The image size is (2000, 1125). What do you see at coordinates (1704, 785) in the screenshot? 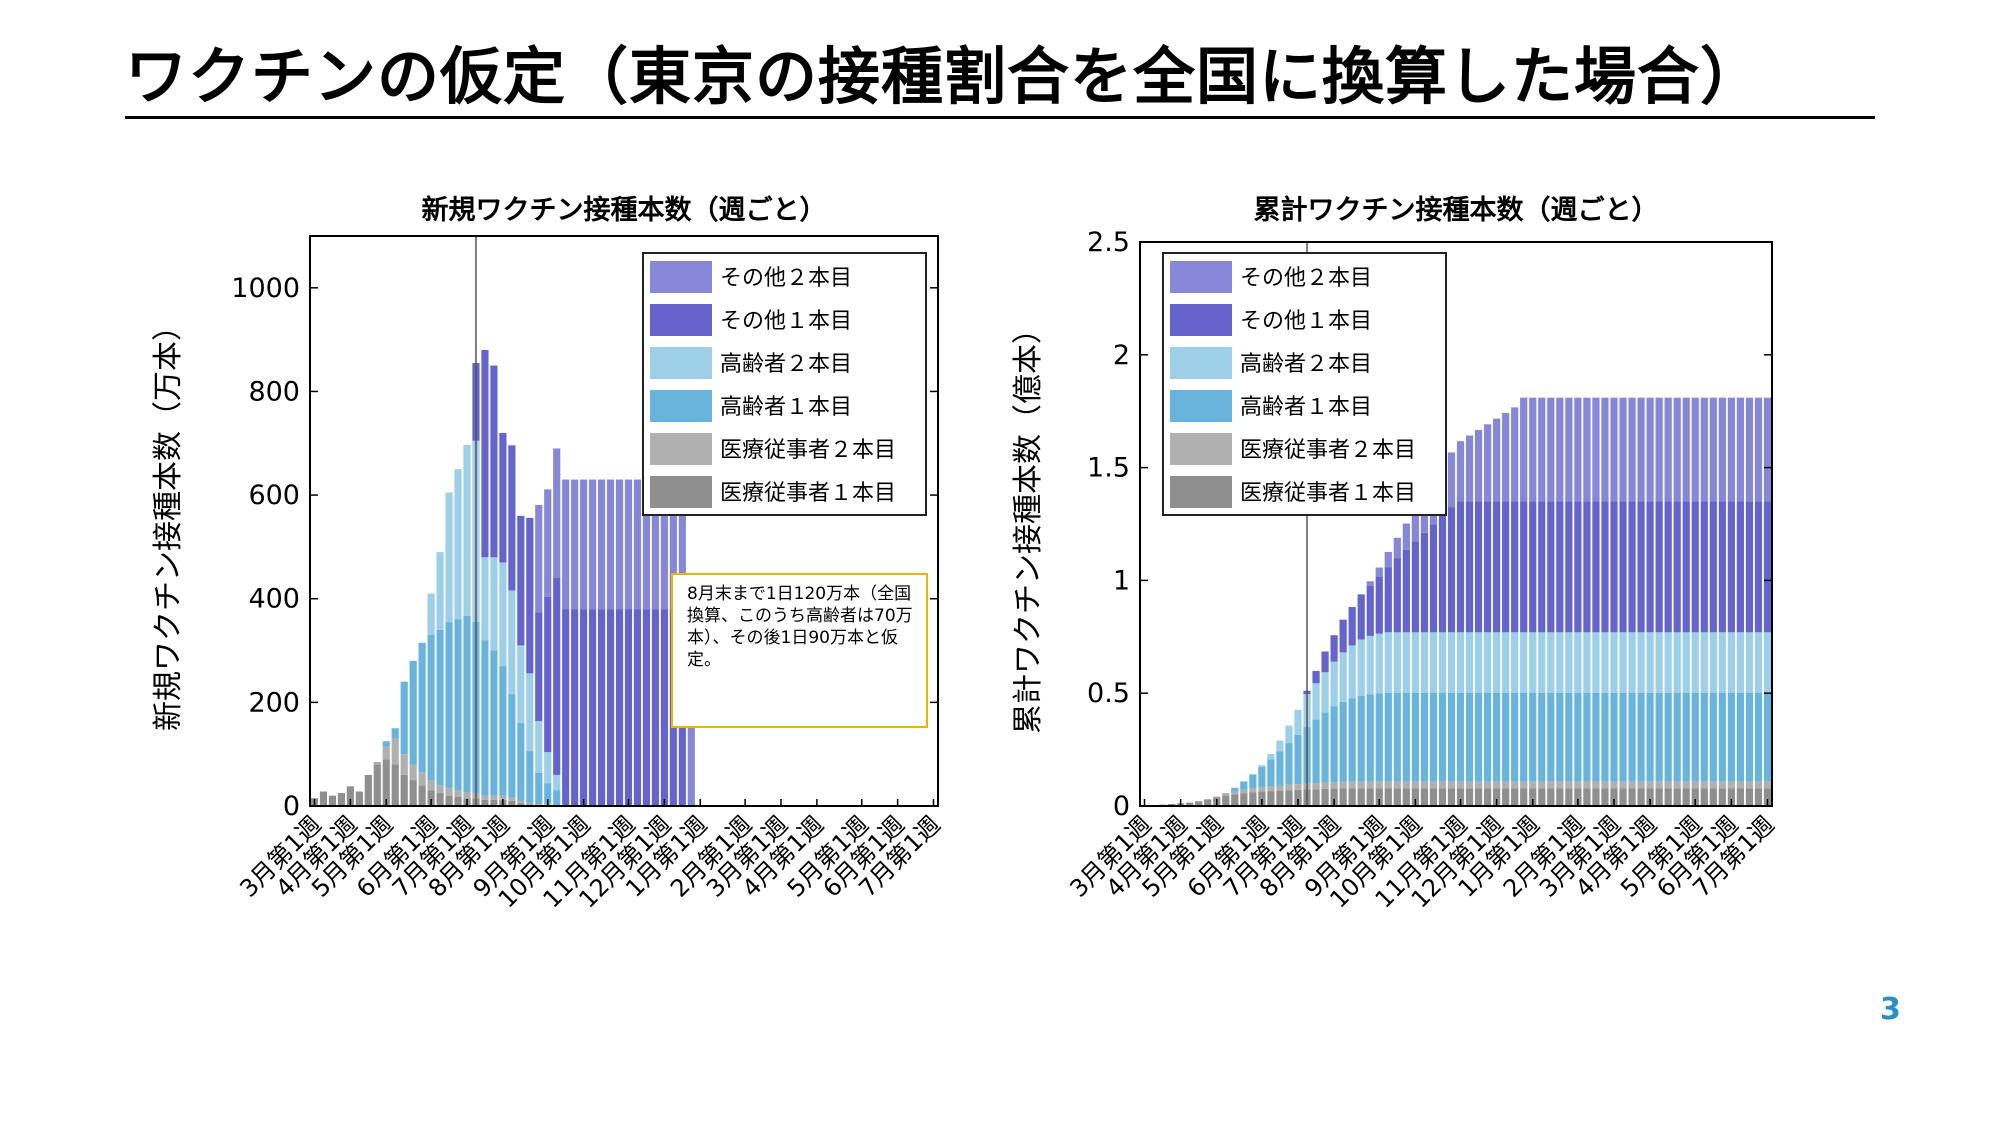
I see `chart1-bar-w62-s1` at bounding box center [1704, 785].